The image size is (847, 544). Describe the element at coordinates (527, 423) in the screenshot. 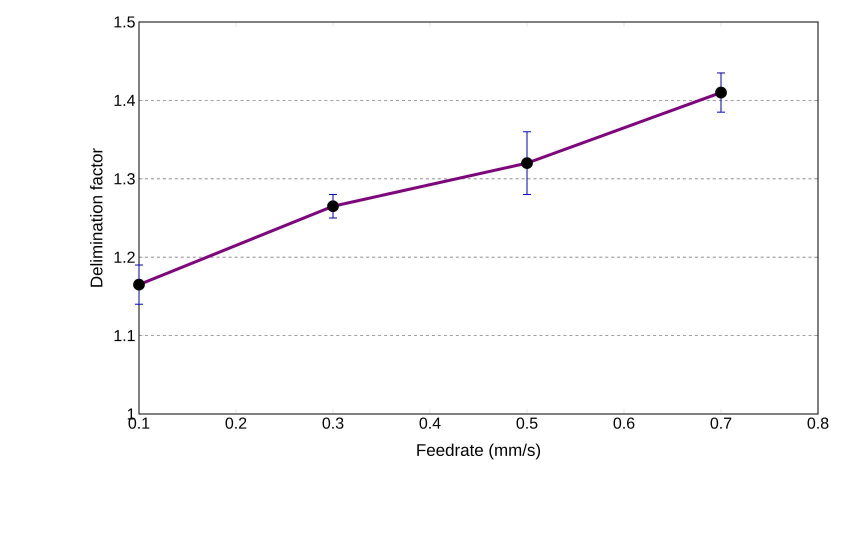

I see `x-tick-label: 0.5` at that location.